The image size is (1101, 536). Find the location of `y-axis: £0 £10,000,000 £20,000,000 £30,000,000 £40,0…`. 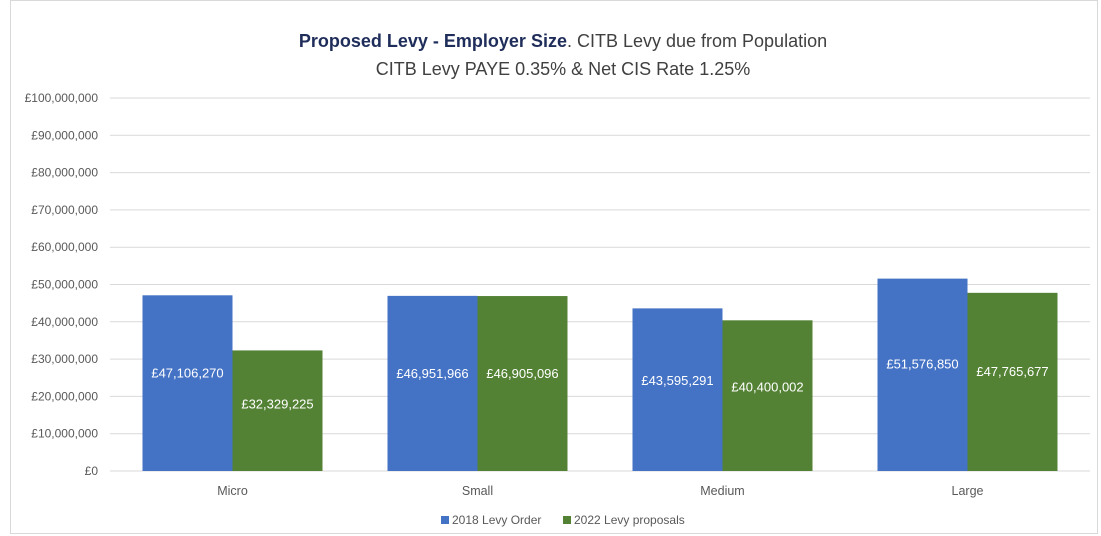

y-axis: £0 £10,000,000 £20,000,000 £30,000,000 £40,0… is located at coordinates (62, 284).